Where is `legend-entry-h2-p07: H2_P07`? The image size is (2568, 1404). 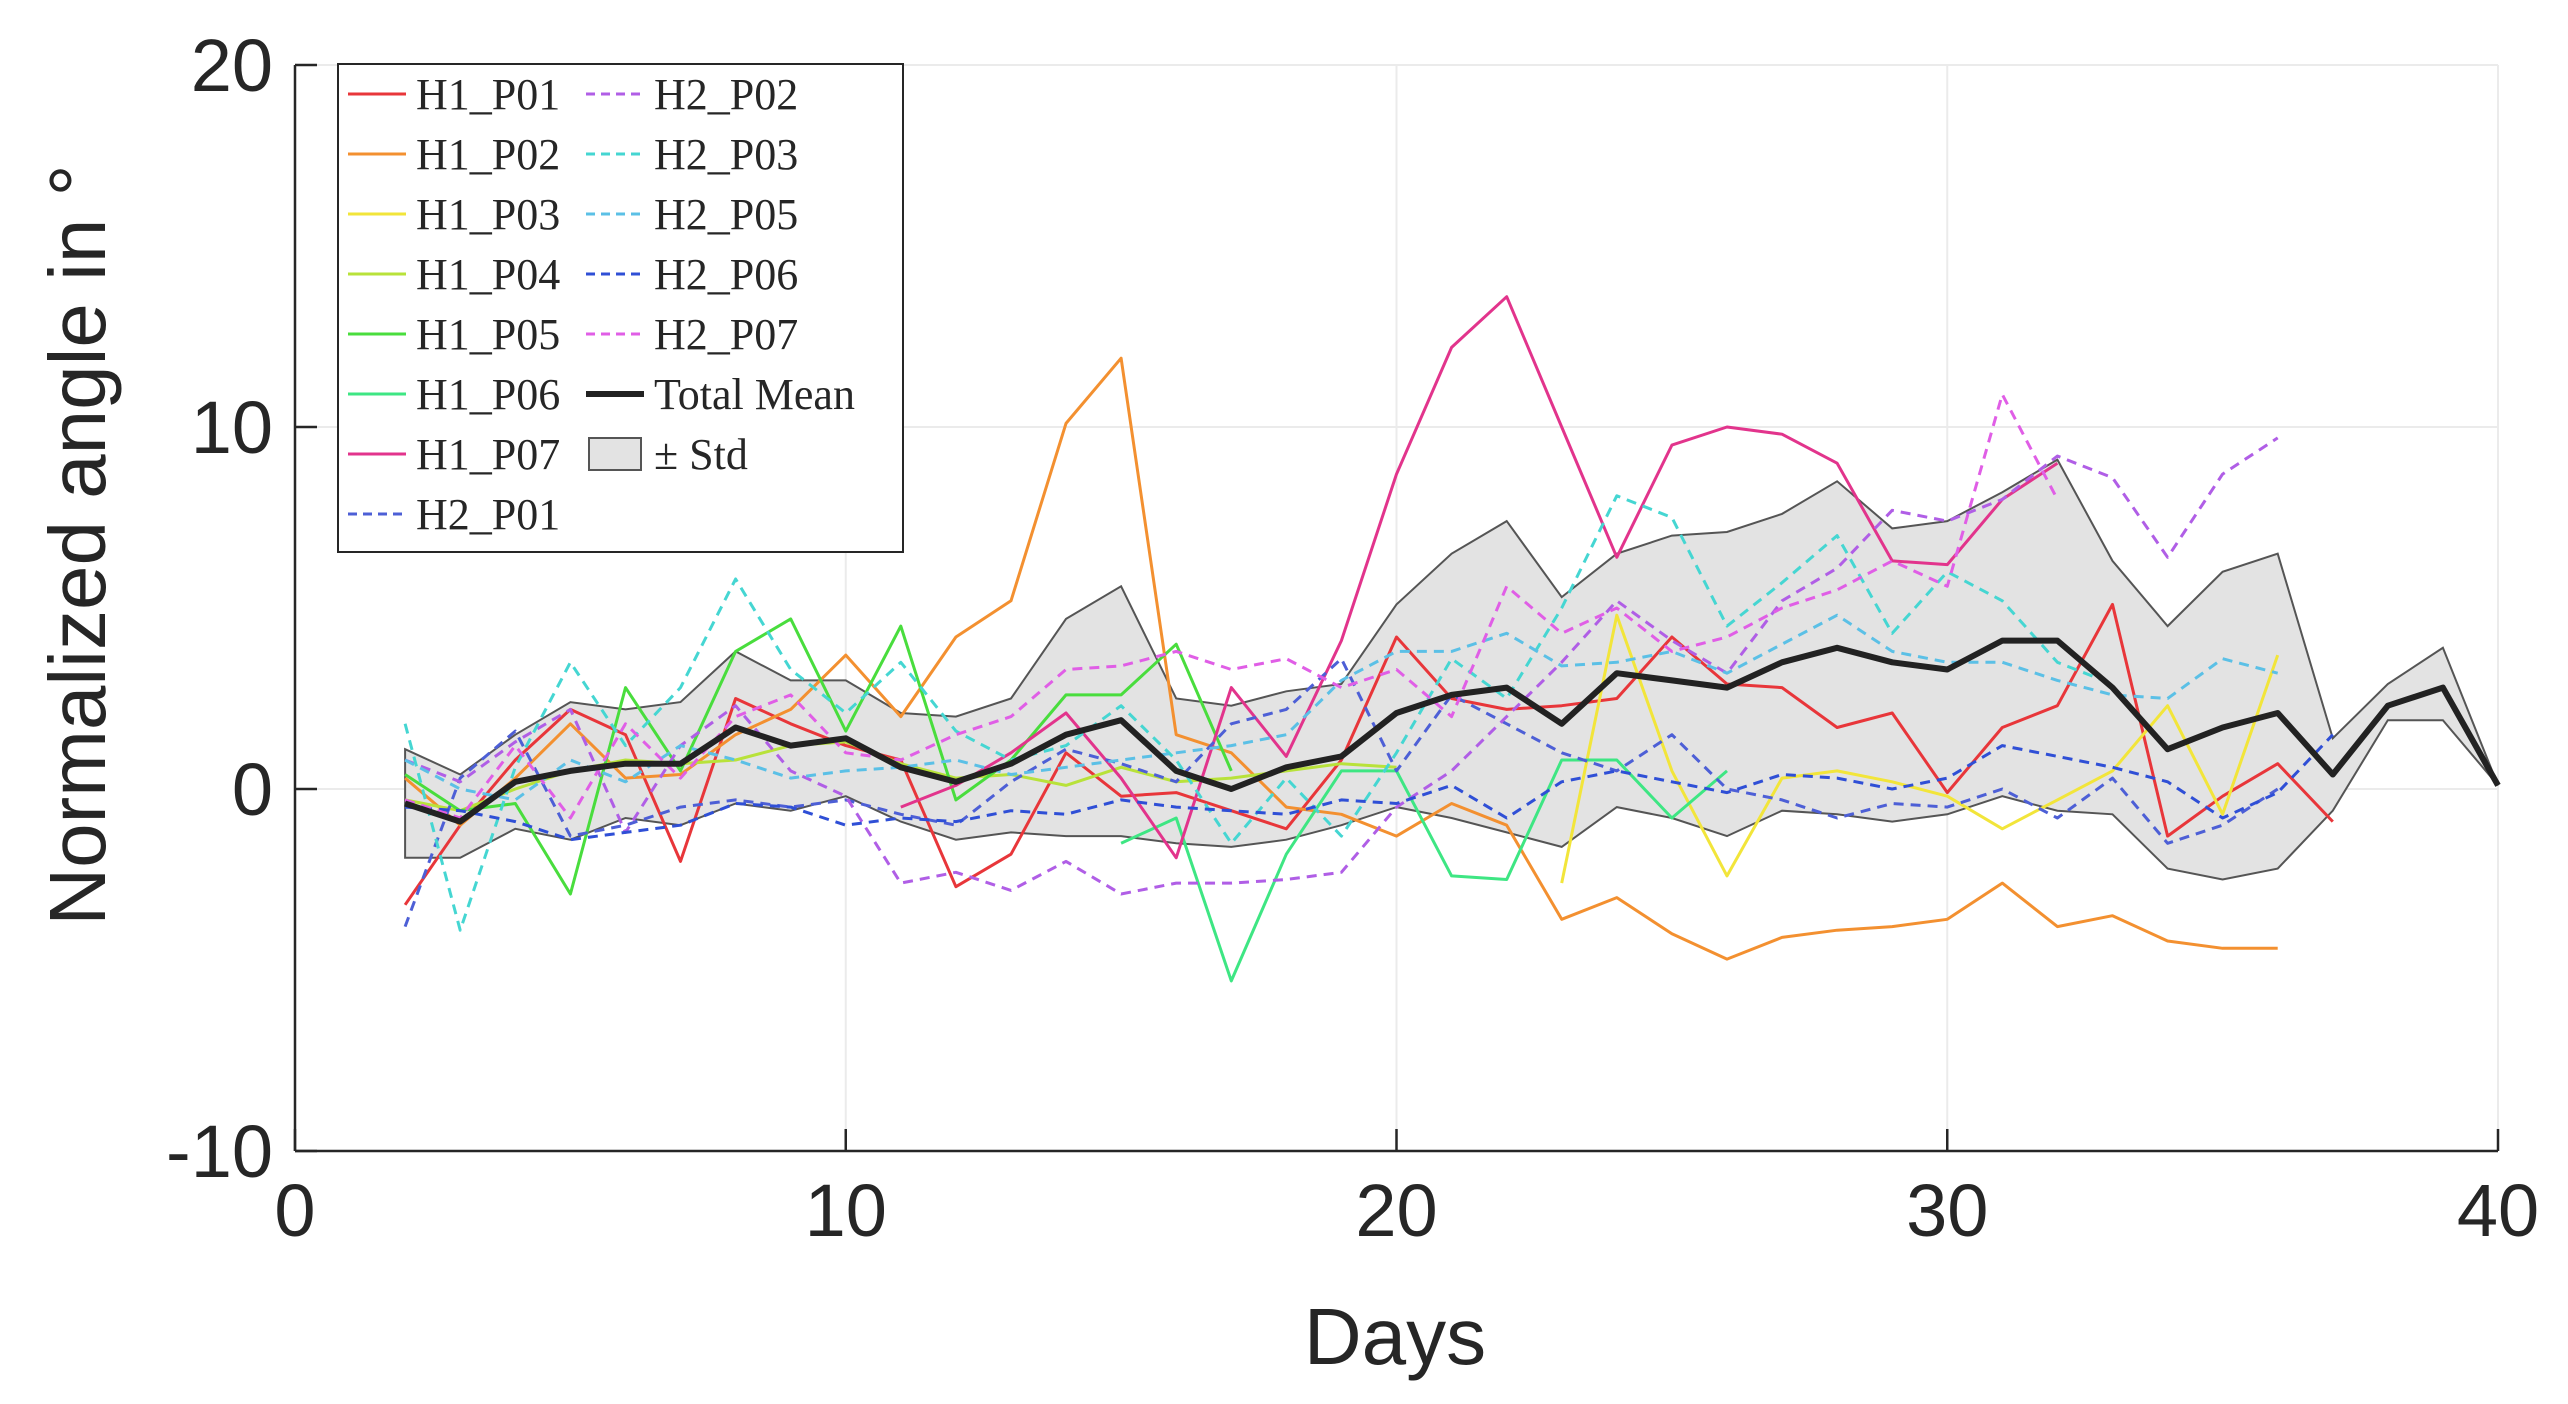 legend-entry-h2-p07: H2_P07 is located at coordinates (692, 334).